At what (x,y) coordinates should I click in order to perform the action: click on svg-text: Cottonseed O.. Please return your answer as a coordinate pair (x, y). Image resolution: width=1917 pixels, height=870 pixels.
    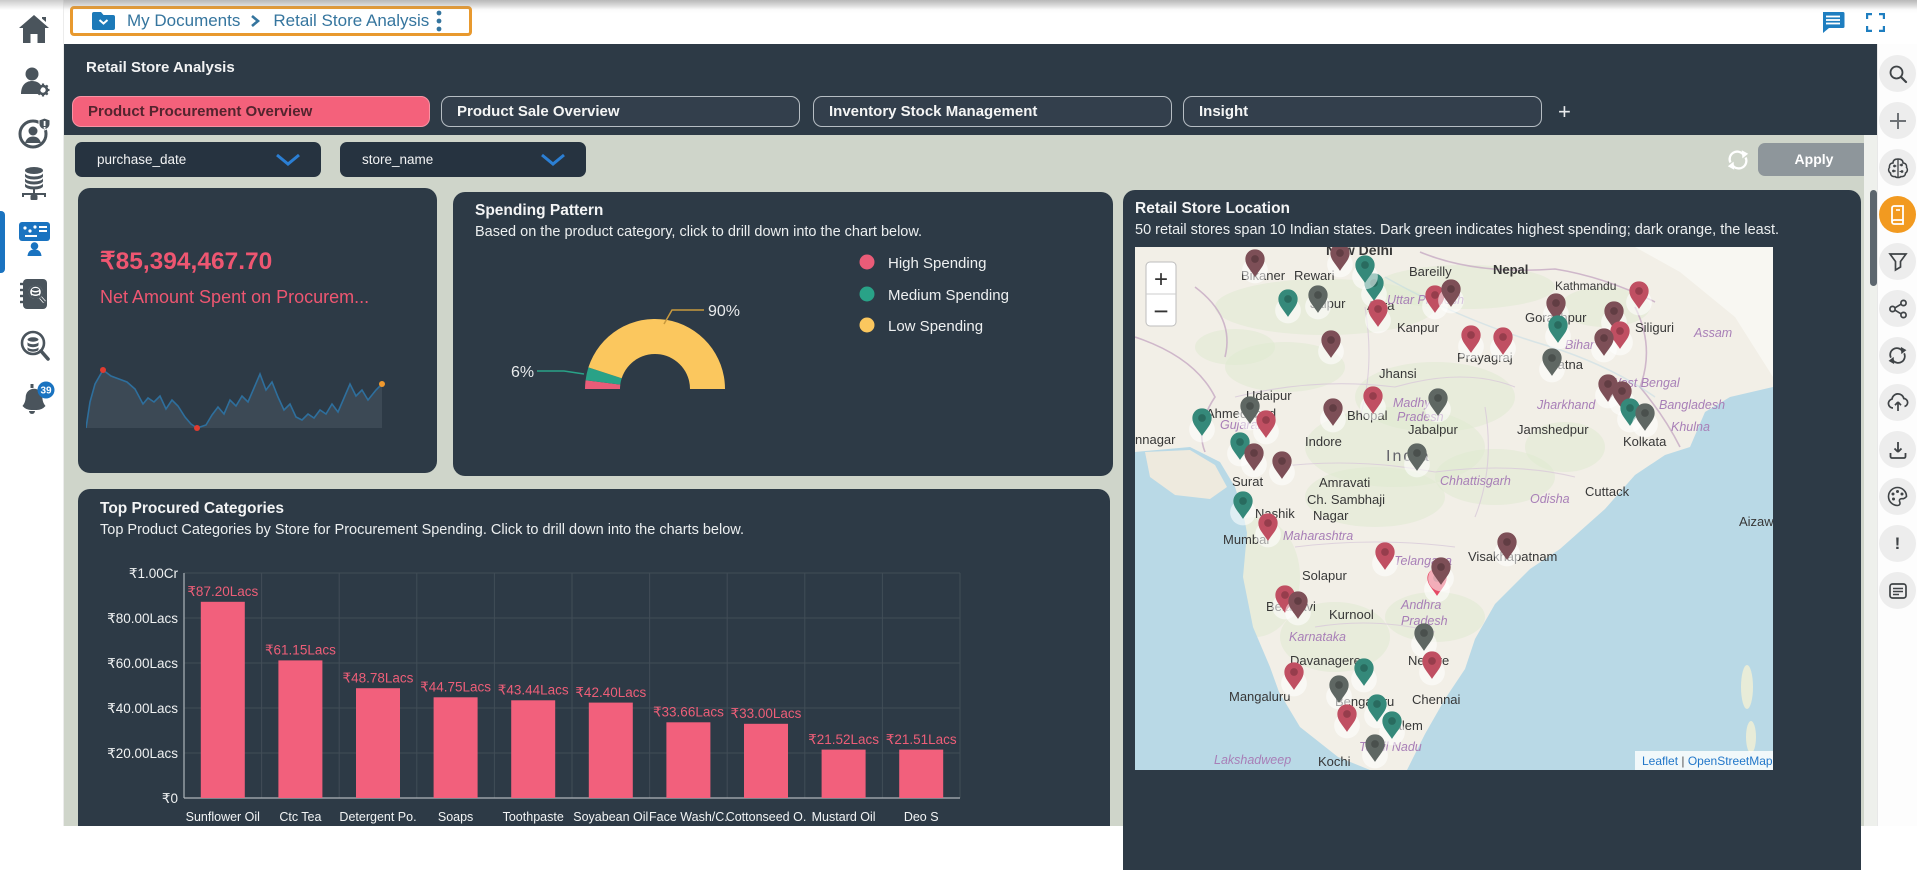
    Looking at the image, I should click on (766, 817).